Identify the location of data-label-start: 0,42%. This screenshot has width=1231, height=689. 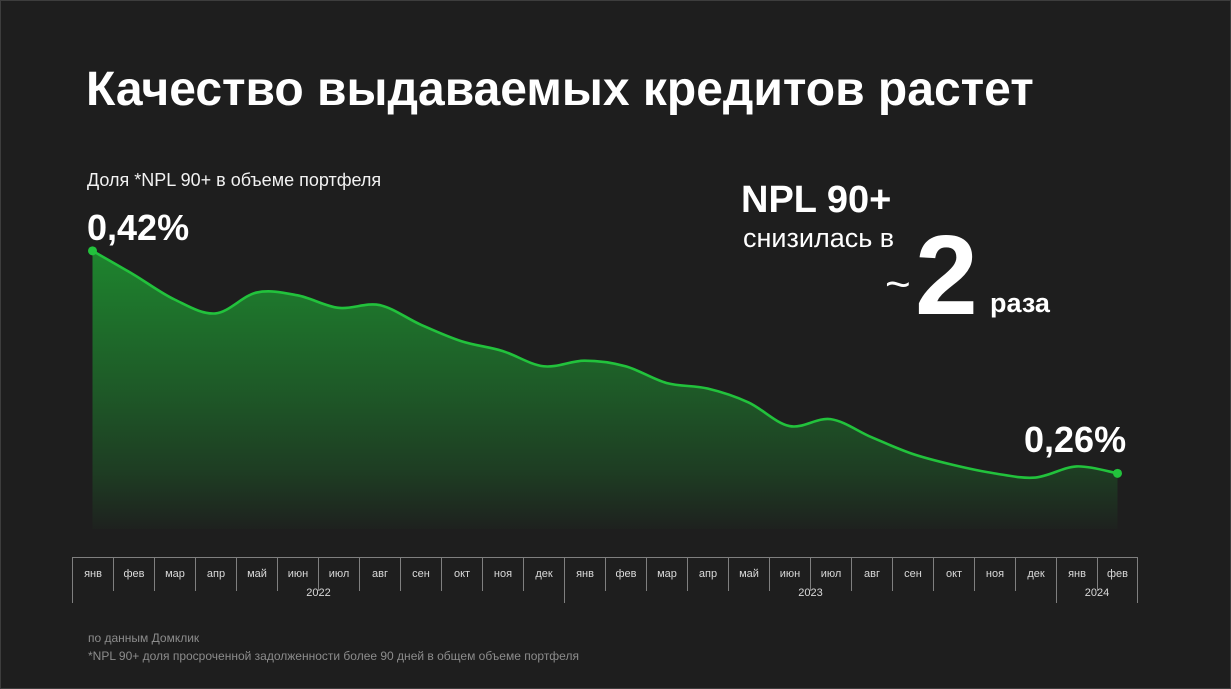
(138, 227).